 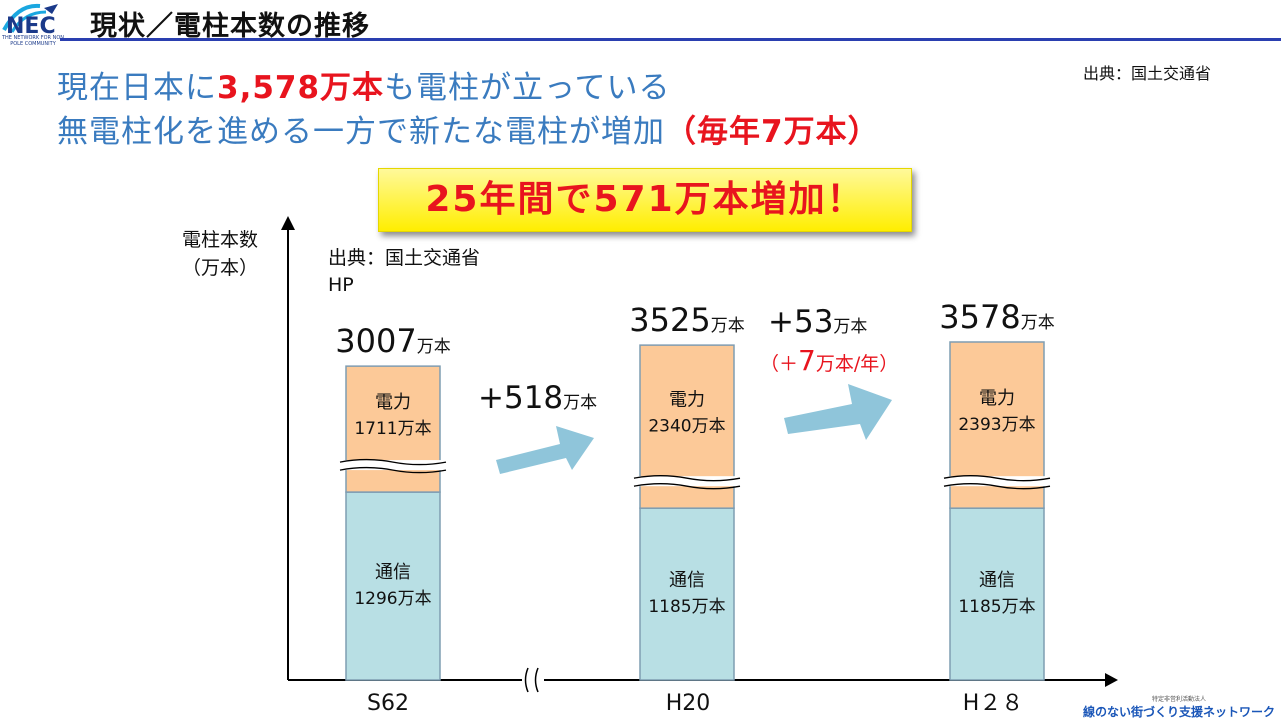 What do you see at coordinates (404, 258) in the screenshot?
I see `chart-source-note: 出典：国土交通省` at bounding box center [404, 258].